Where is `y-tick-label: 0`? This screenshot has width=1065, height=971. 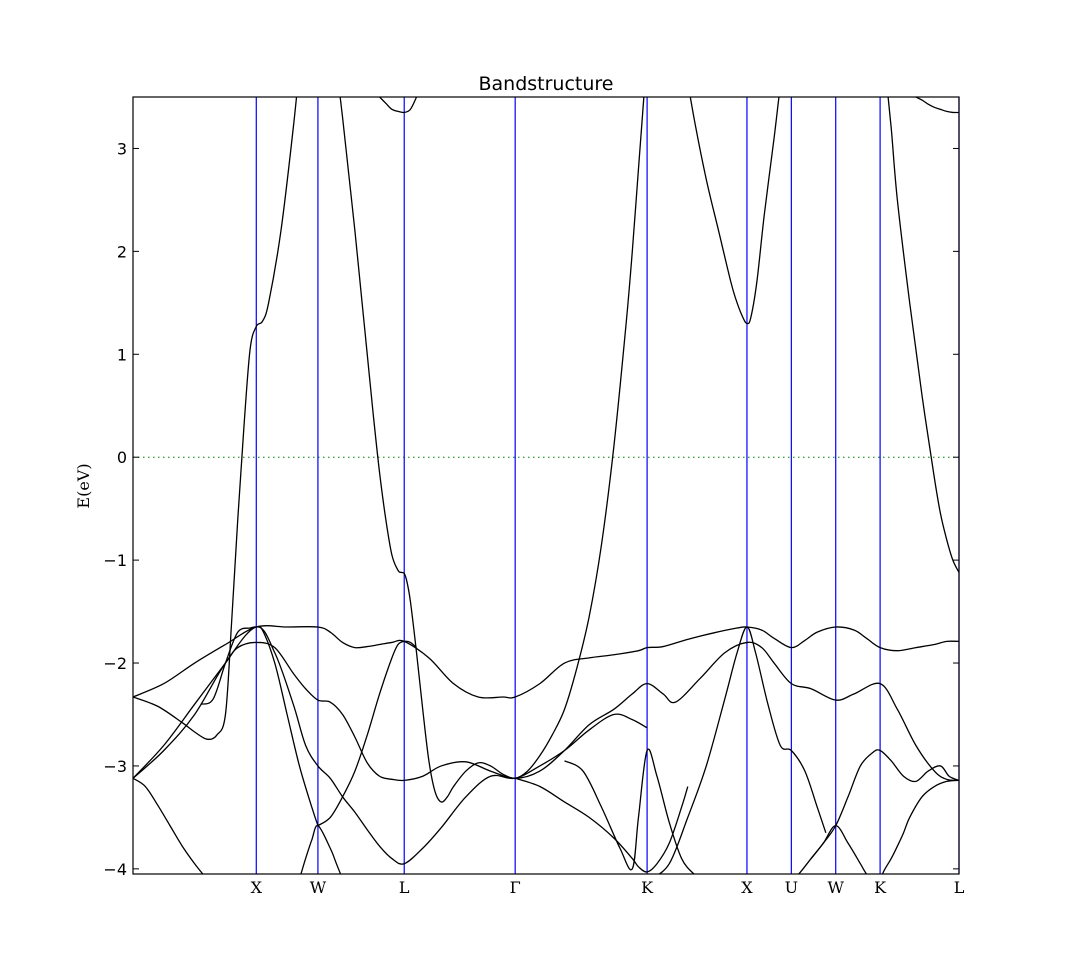
y-tick-label: 0 is located at coordinates (122, 457).